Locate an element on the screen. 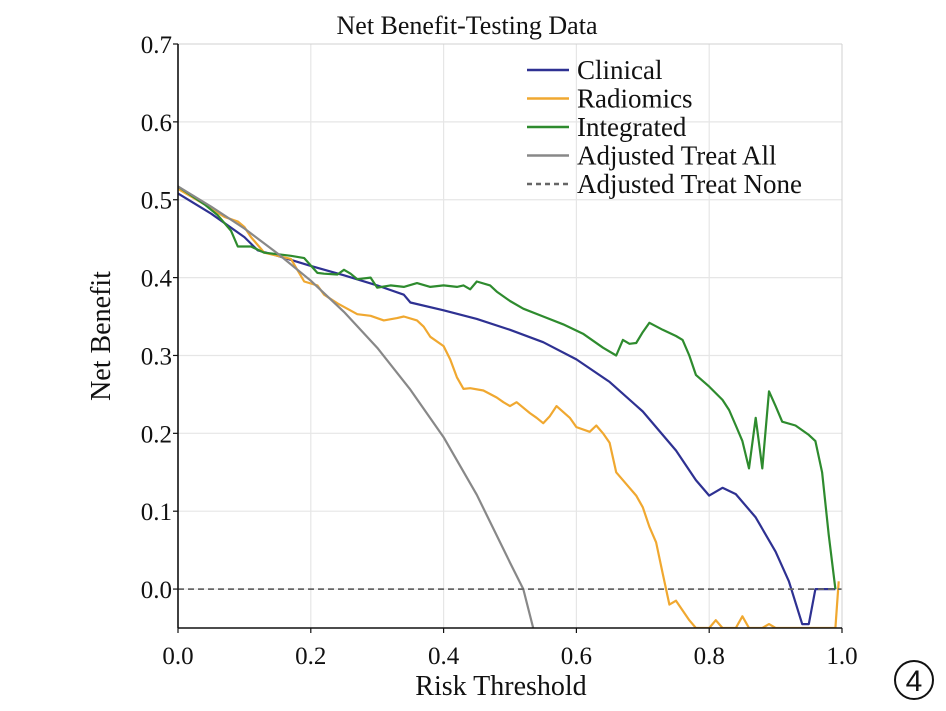 The image size is (946, 711). x-axis-ticks: 0.0 0.2 0.4 0.6 0.8 1.0 is located at coordinates (510, 649).